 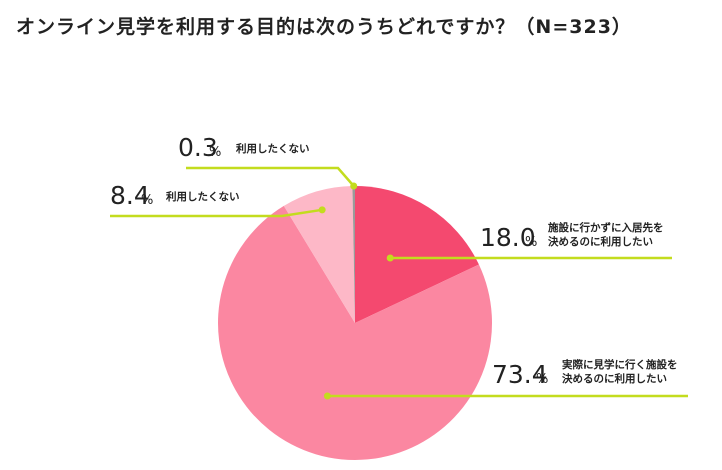 What do you see at coordinates (542, 379) in the screenshot?
I see `slice-unit-1: %` at bounding box center [542, 379].